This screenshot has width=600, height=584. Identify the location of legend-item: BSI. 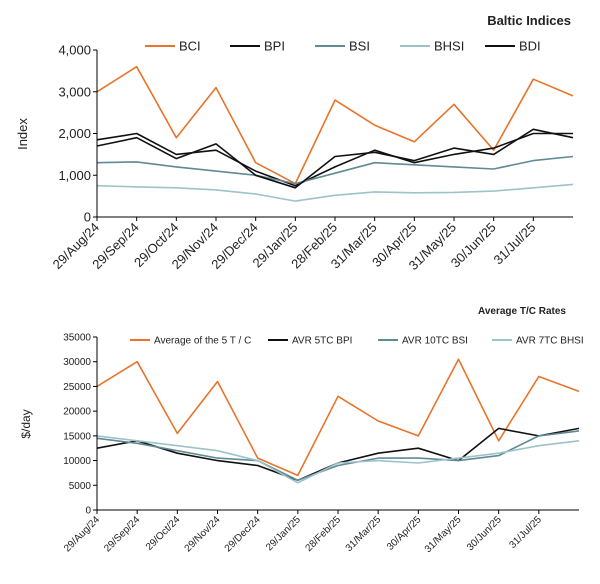
(342, 46).